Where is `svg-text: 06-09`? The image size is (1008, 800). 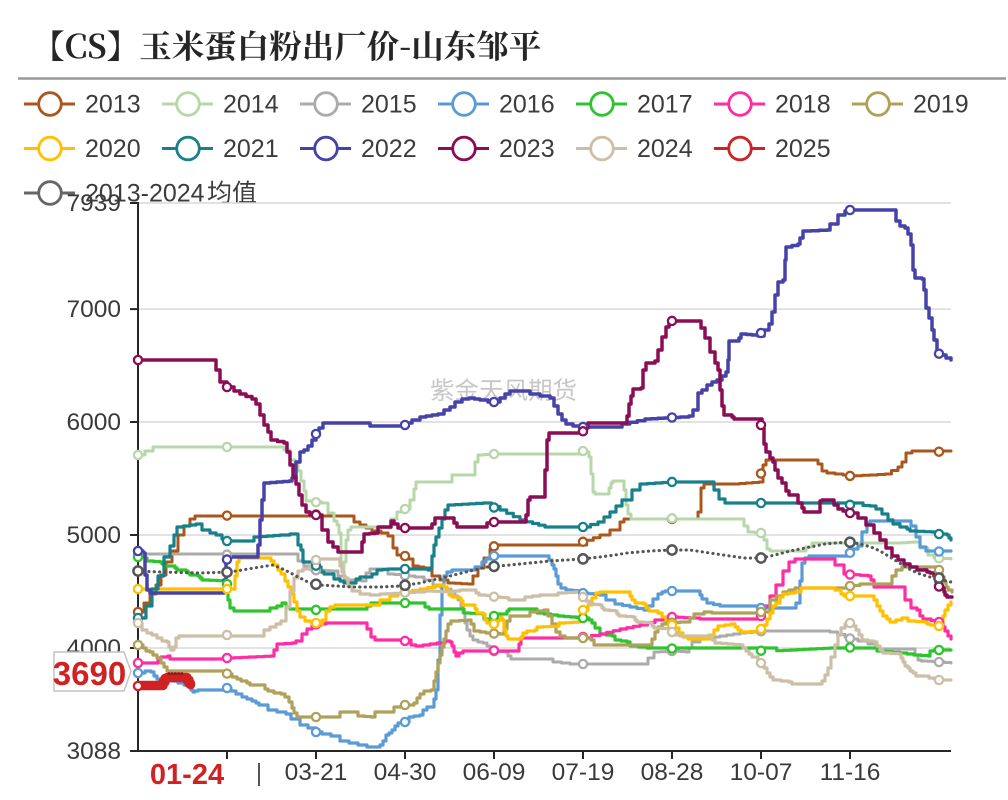 svg-text: 06-09 is located at coordinates (494, 772).